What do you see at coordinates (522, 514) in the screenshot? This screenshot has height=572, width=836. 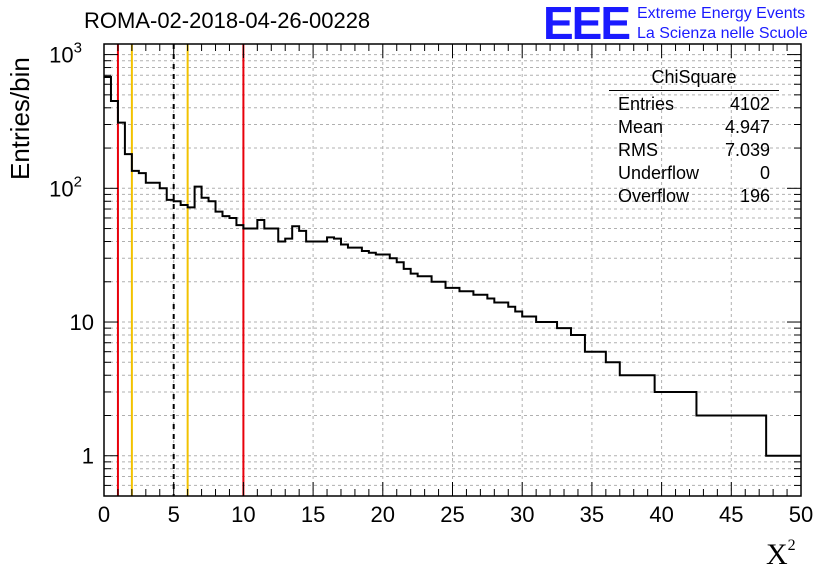 I see `x-tick-label: 30` at bounding box center [522, 514].